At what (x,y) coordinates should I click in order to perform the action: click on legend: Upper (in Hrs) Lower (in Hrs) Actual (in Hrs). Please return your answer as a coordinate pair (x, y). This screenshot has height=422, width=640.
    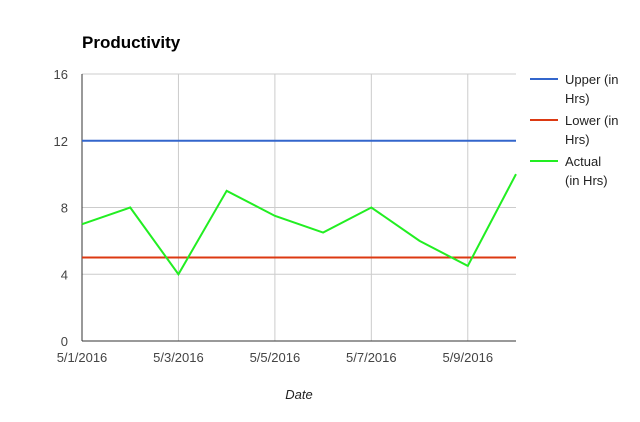
    Looking at the image, I should click on (574, 130).